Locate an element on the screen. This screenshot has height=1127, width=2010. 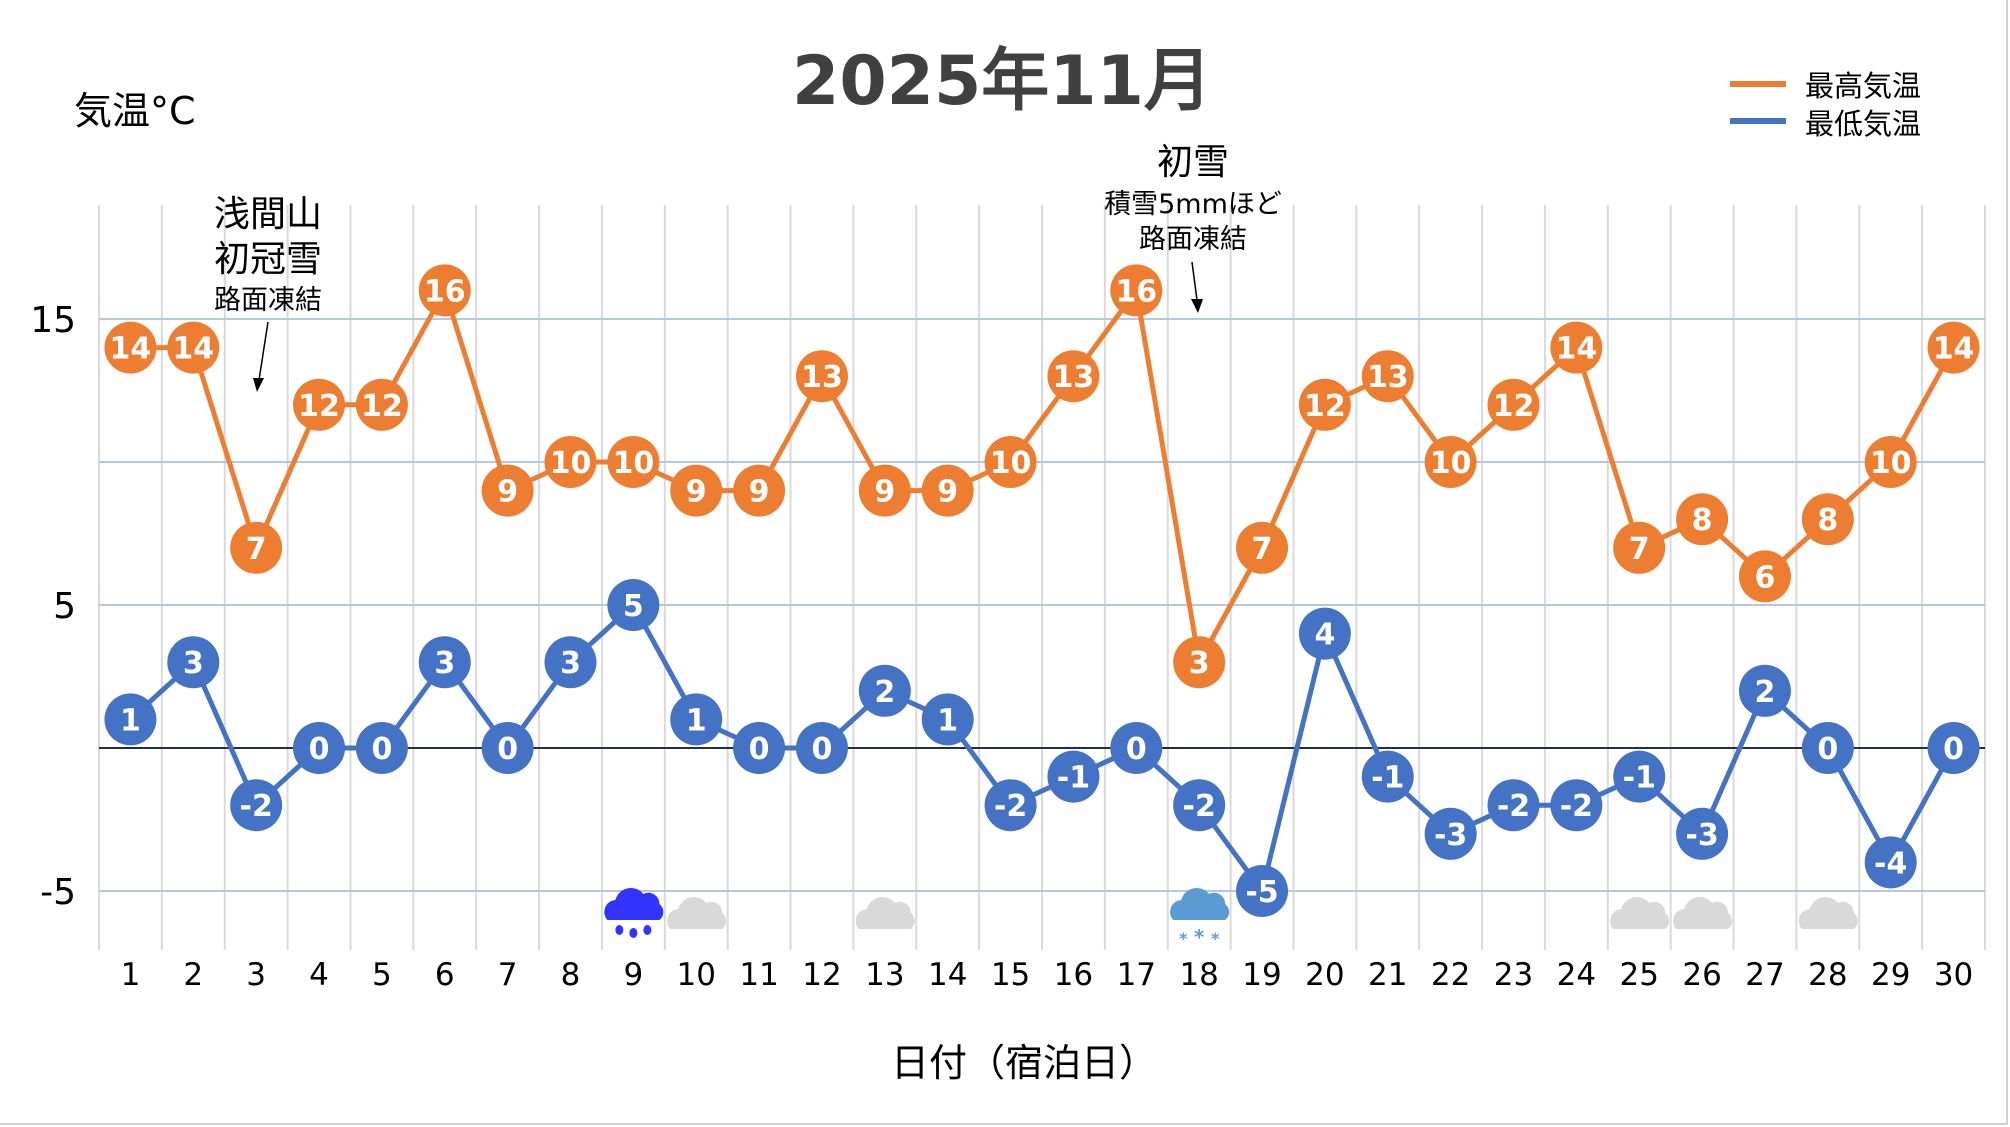
annotation-text: 路面凍結 is located at coordinates (268, 300).